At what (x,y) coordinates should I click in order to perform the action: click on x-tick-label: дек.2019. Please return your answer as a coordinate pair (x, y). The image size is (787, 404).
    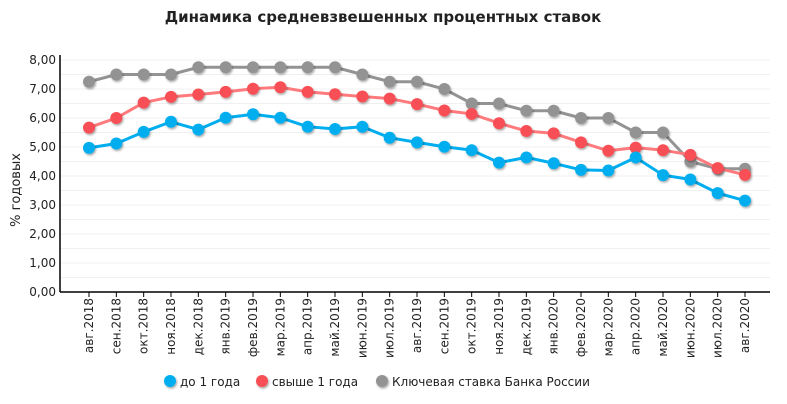
    Looking at the image, I should click on (526, 326).